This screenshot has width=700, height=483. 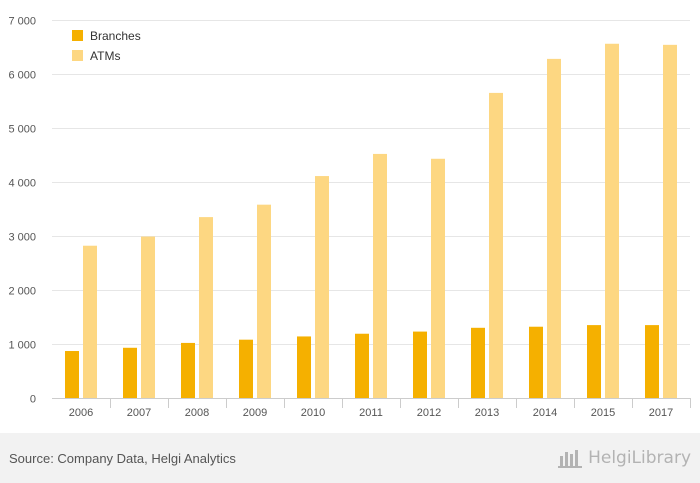 What do you see at coordinates (661, 413) in the screenshot?
I see `x-tick-label: 2017` at bounding box center [661, 413].